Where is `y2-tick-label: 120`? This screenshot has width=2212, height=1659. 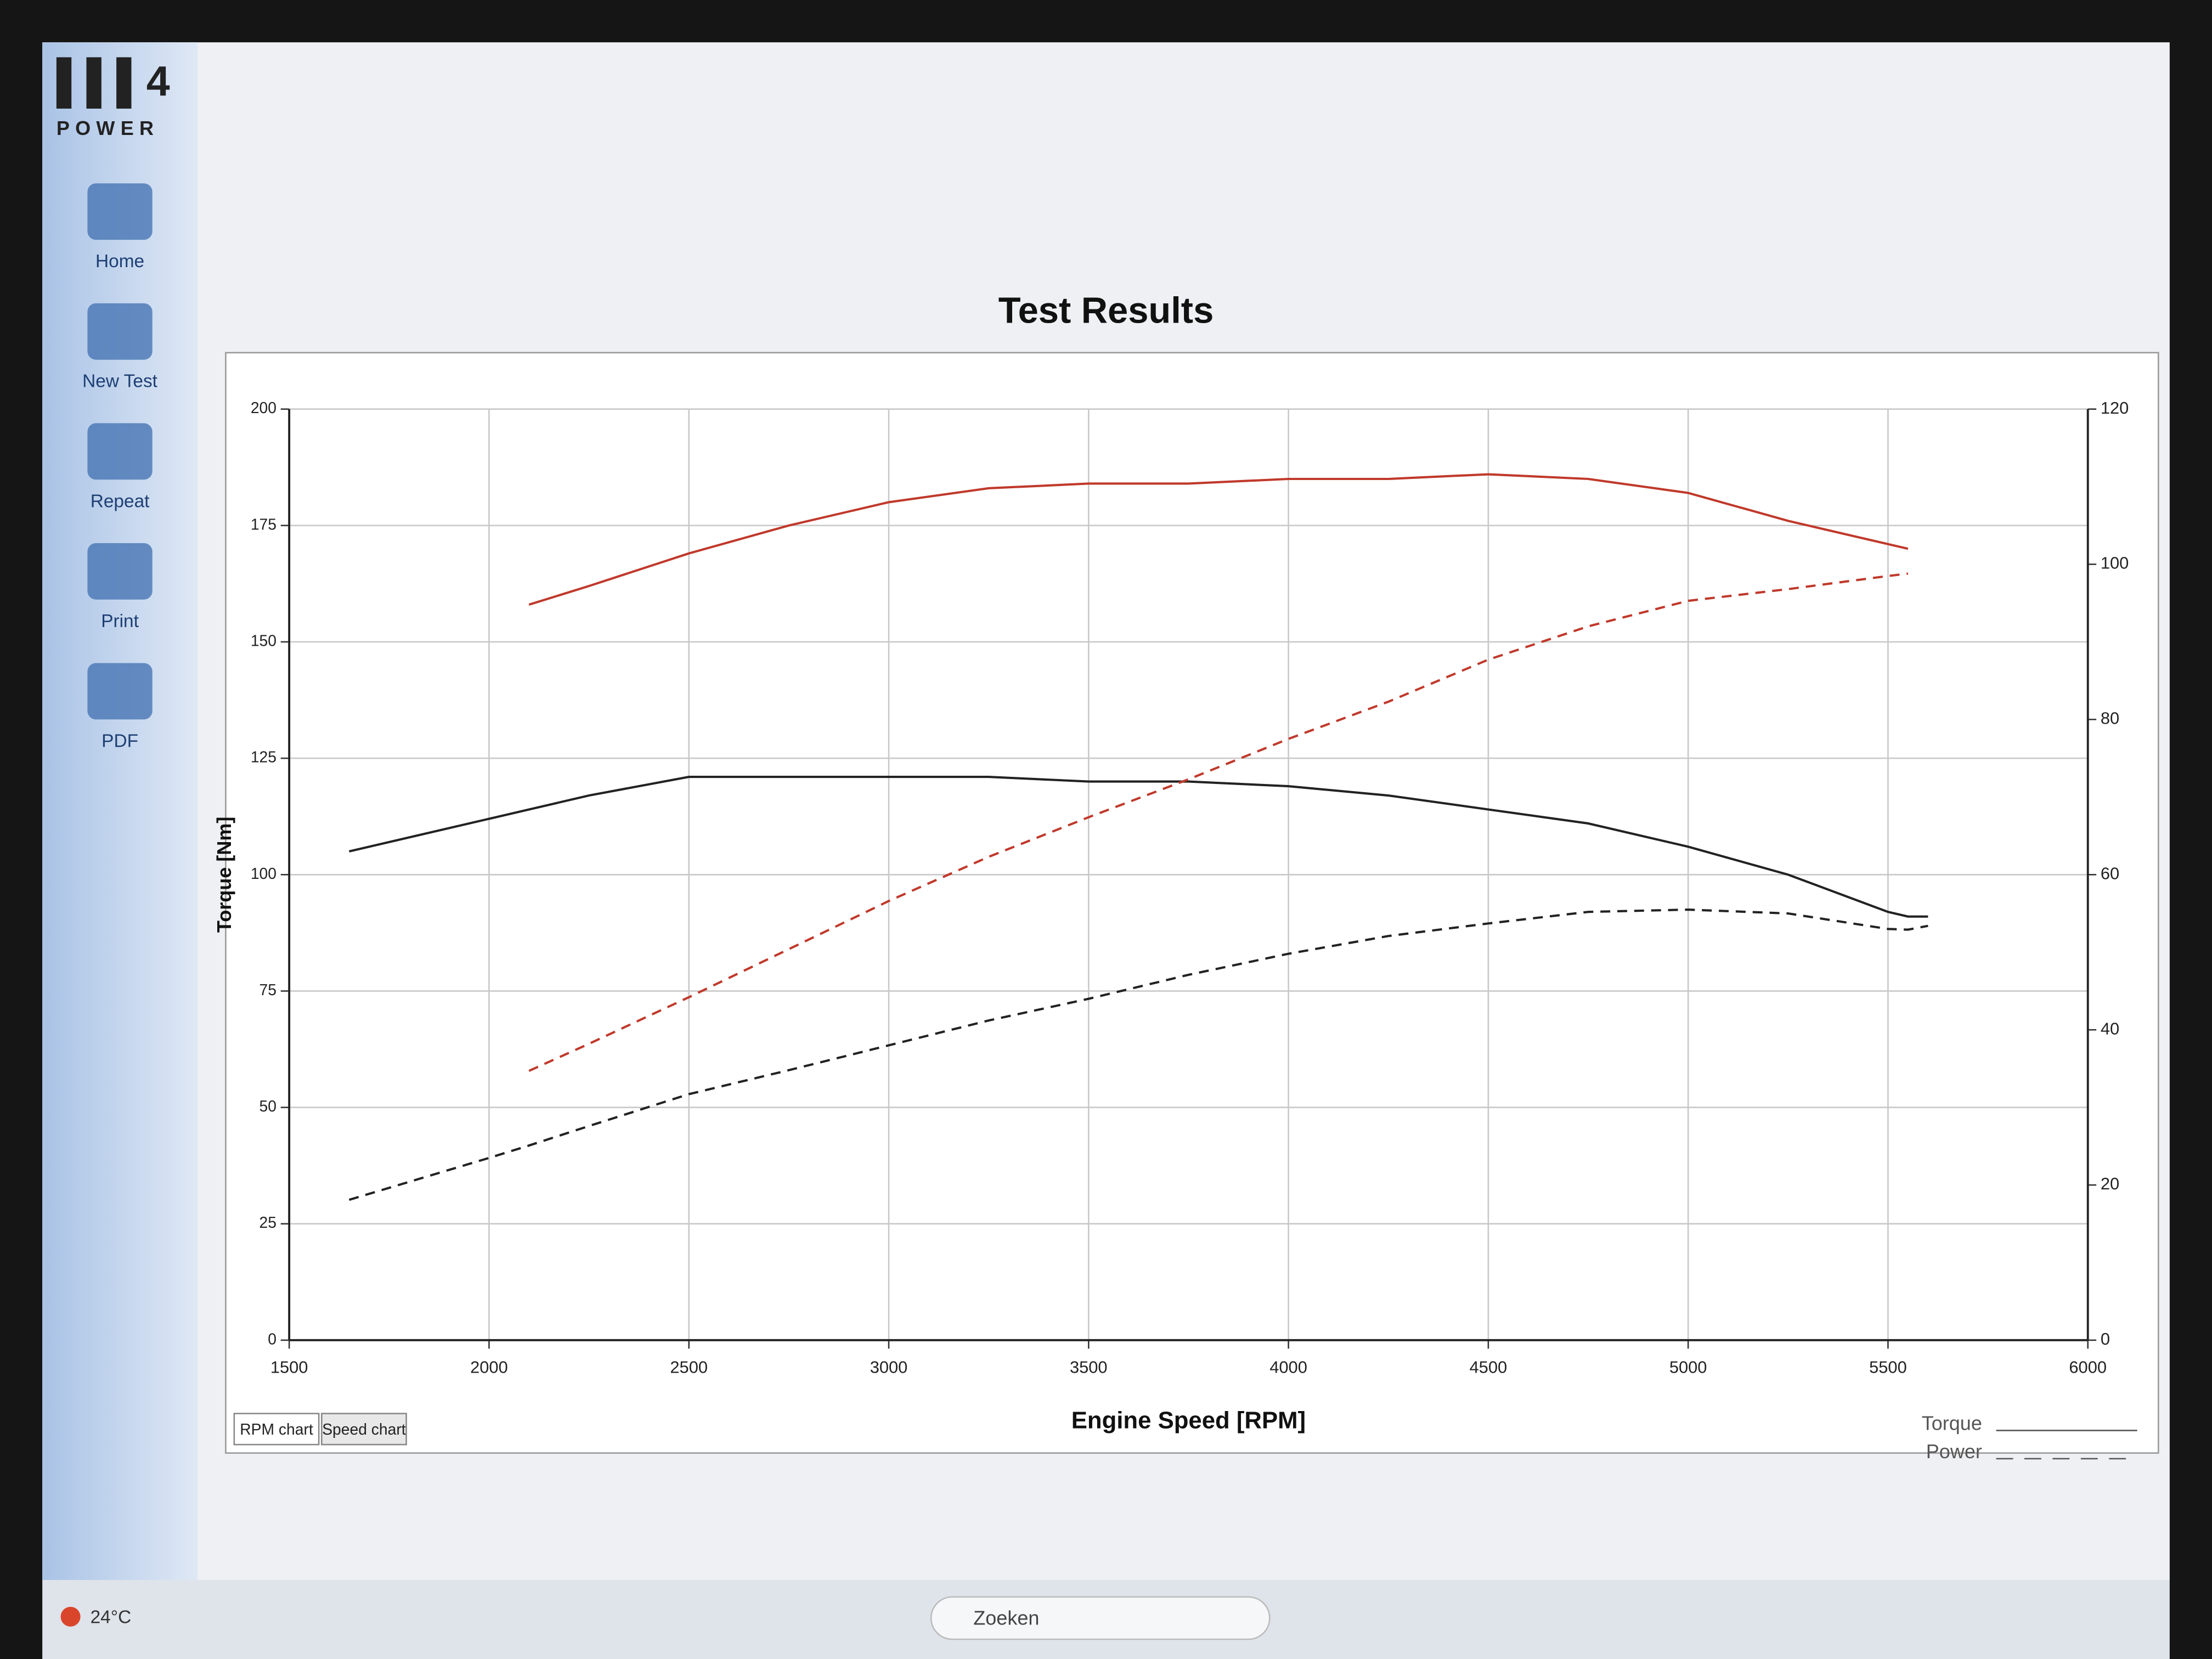 y2-tick-label: 120 is located at coordinates (2115, 407).